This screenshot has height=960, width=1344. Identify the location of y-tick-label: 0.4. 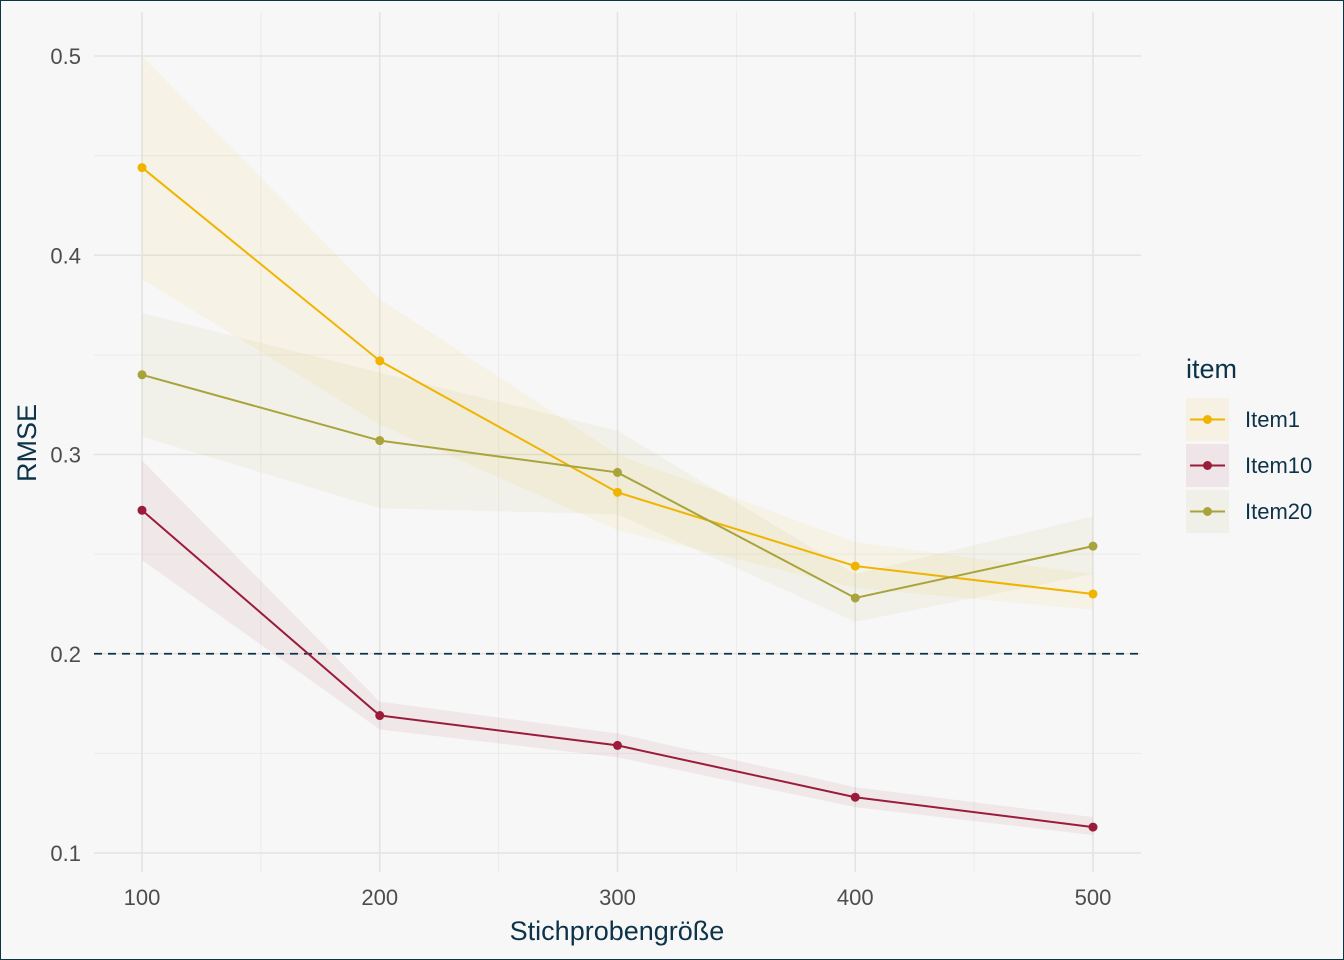
(65, 255).